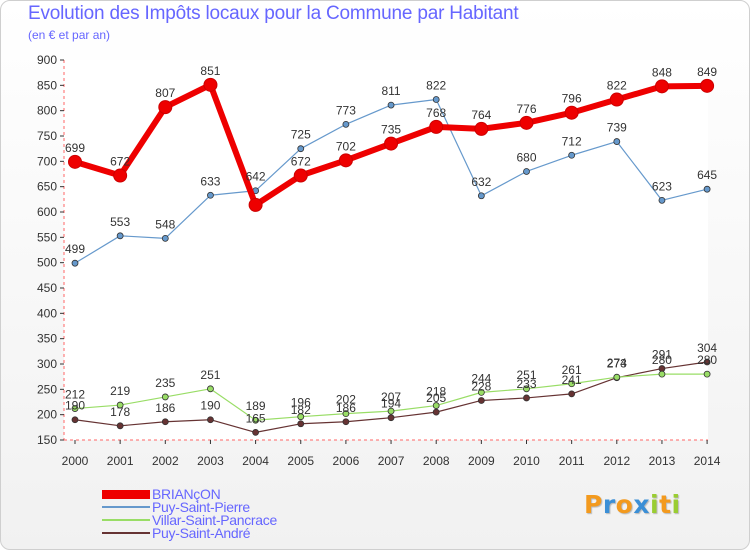 The image size is (750, 550). Describe the element at coordinates (201, 533) in the screenshot. I see `legend-label-puy-saint-andre: Puy-Saint-André` at that location.